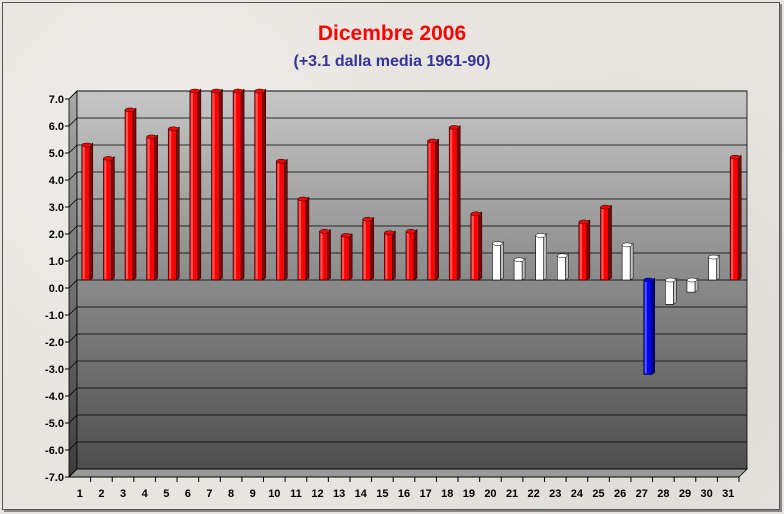 The width and height of the screenshot is (784, 514). What do you see at coordinates (54, 397) in the screenshot?
I see `y-tick-label: -4.0` at bounding box center [54, 397].